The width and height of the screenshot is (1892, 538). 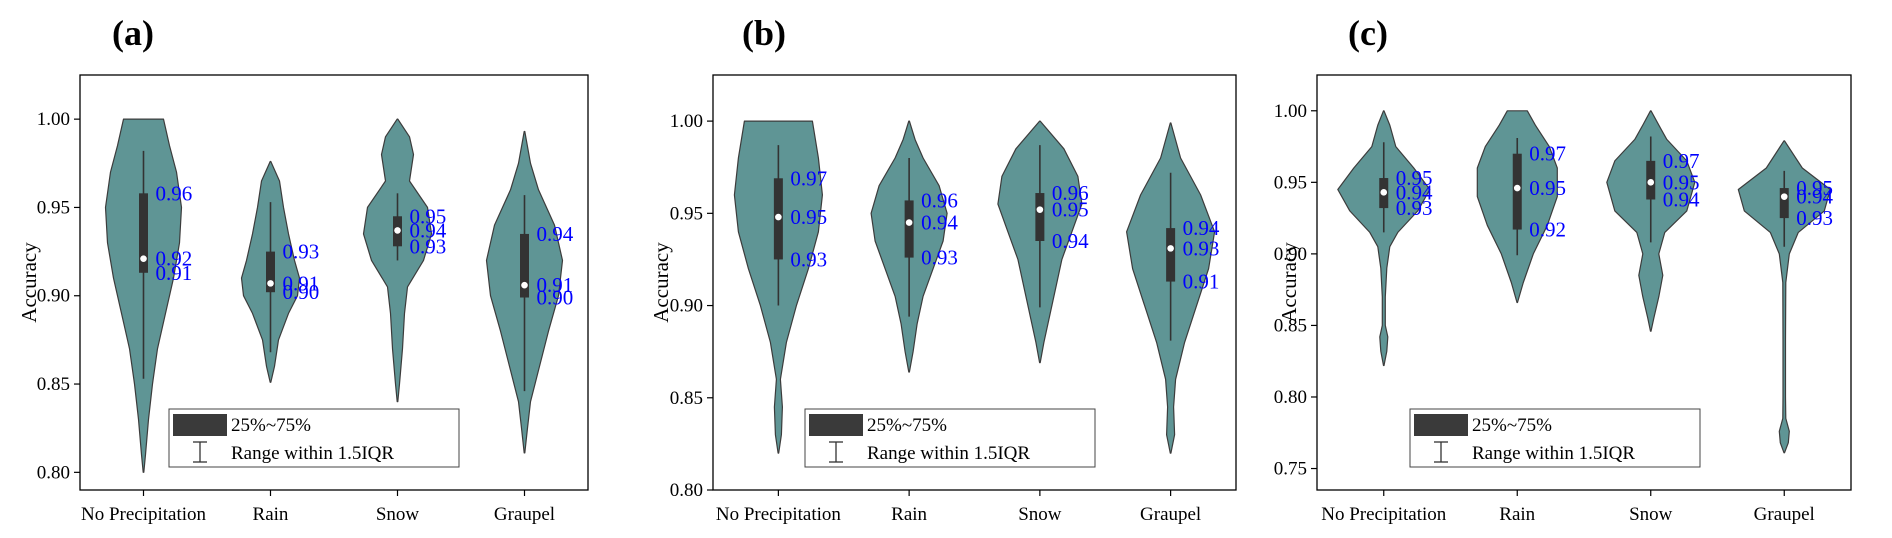 What do you see at coordinates (1290, 469) in the screenshot?
I see `y-tick-label: 0.75` at bounding box center [1290, 469].